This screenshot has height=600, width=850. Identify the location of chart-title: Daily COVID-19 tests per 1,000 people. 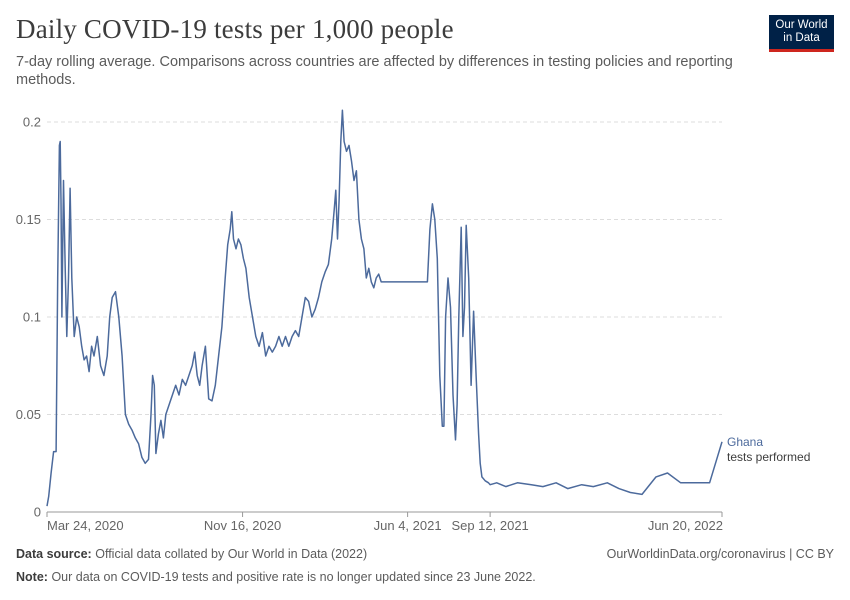
(235, 29).